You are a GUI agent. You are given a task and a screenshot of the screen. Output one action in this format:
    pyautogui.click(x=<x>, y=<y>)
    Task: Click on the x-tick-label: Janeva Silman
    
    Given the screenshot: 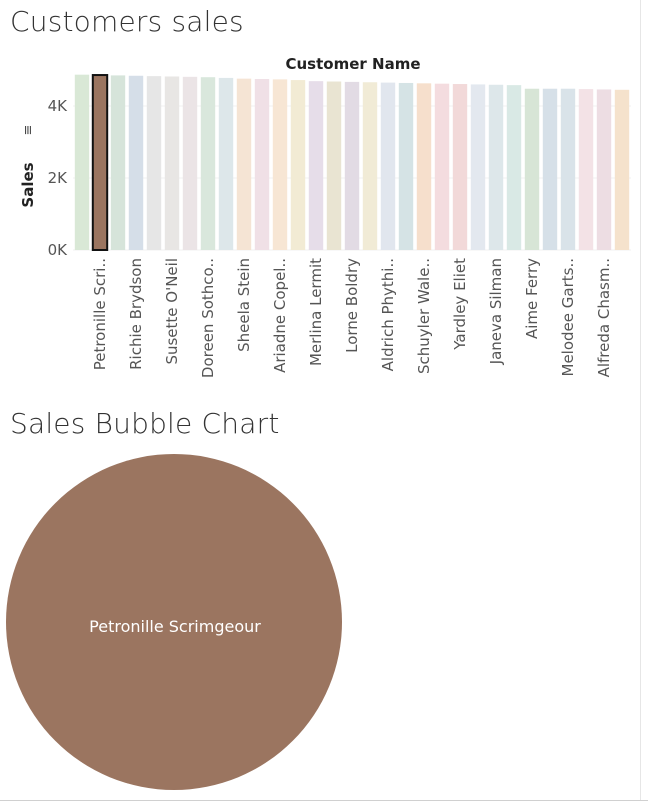 What is the action you would take?
    pyautogui.click(x=496, y=311)
    